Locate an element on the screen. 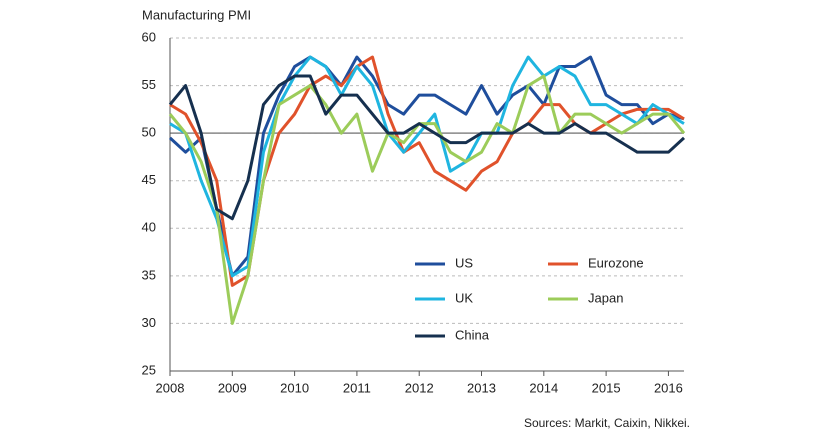 This screenshot has width=840, height=442. y-tick-label: 55 is located at coordinates (149, 84).